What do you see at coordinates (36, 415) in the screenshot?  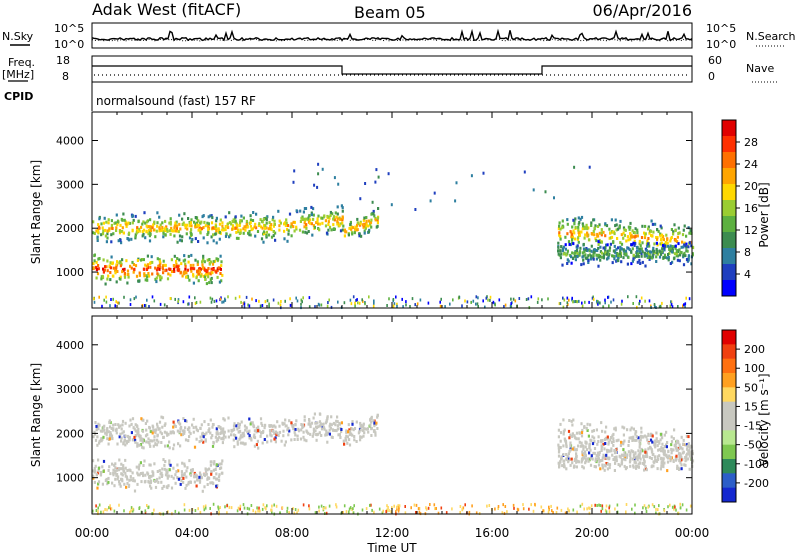 I see `velocity-ylabel: Slant Range [km]` at bounding box center [36, 415].